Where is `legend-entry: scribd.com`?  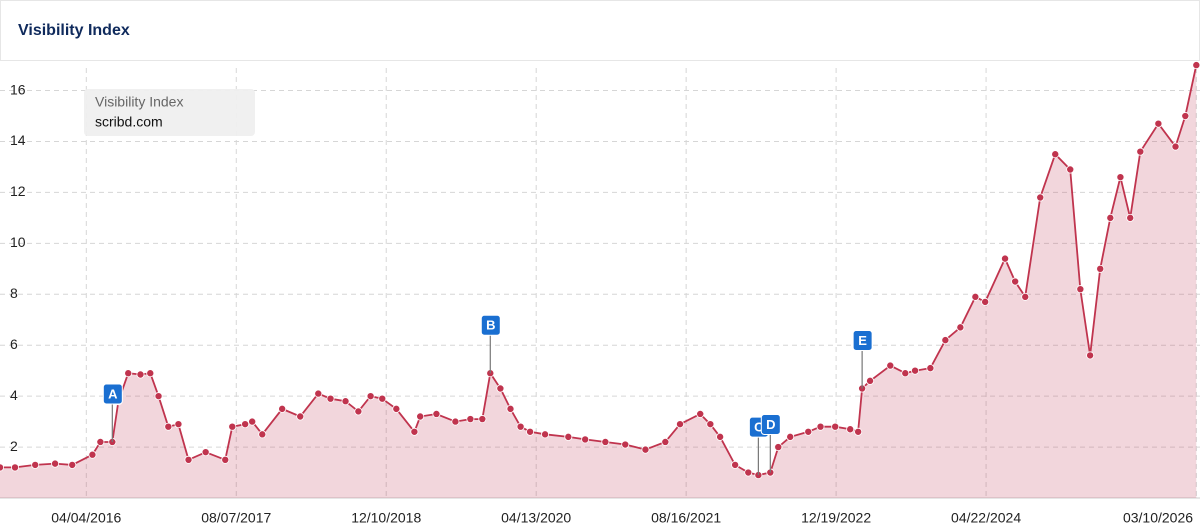 legend-entry: scribd.com is located at coordinates (129, 122).